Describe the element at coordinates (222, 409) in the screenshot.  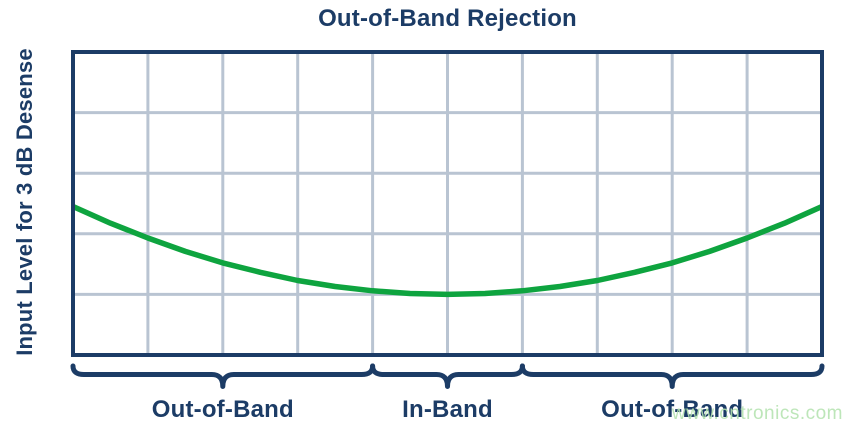
I see `band-label-out-of-band-left: Out-of-Band` at that location.